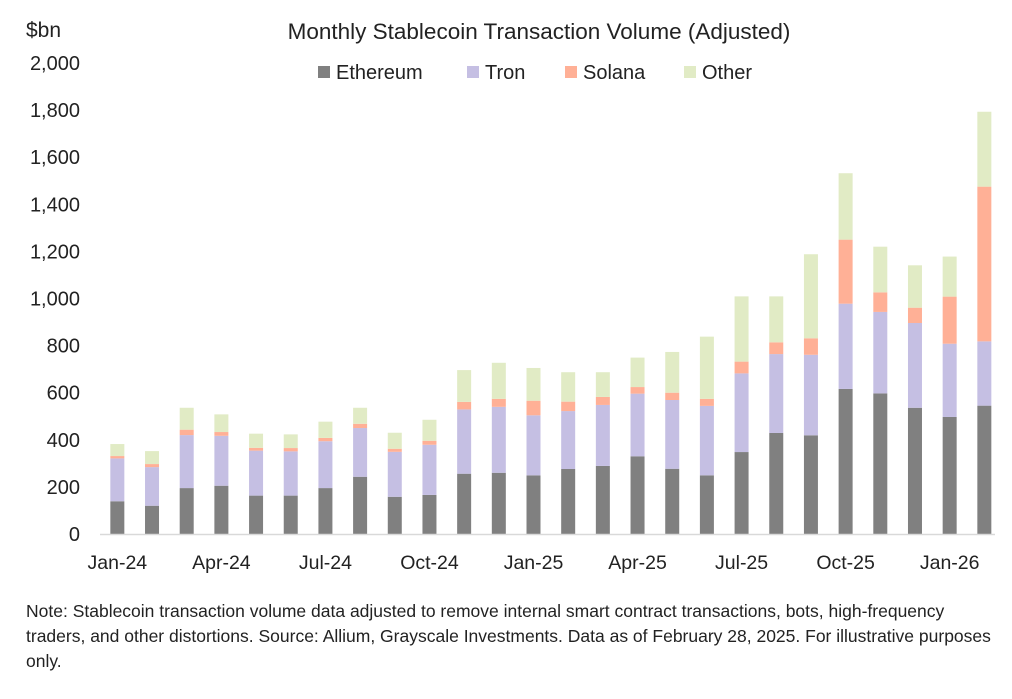 The width and height of the screenshot is (1012, 699). I want to click on y-tick-label: 1,800, so click(55, 111).